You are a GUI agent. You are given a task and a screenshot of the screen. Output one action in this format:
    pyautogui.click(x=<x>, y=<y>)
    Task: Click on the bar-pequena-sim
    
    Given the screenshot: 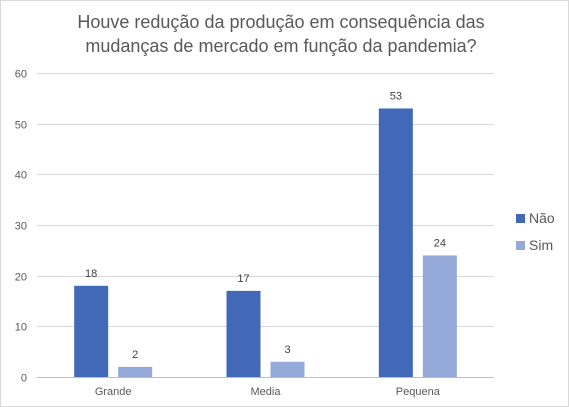 What is the action you would take?
    pyautogui.click(x=439, y=316)
    